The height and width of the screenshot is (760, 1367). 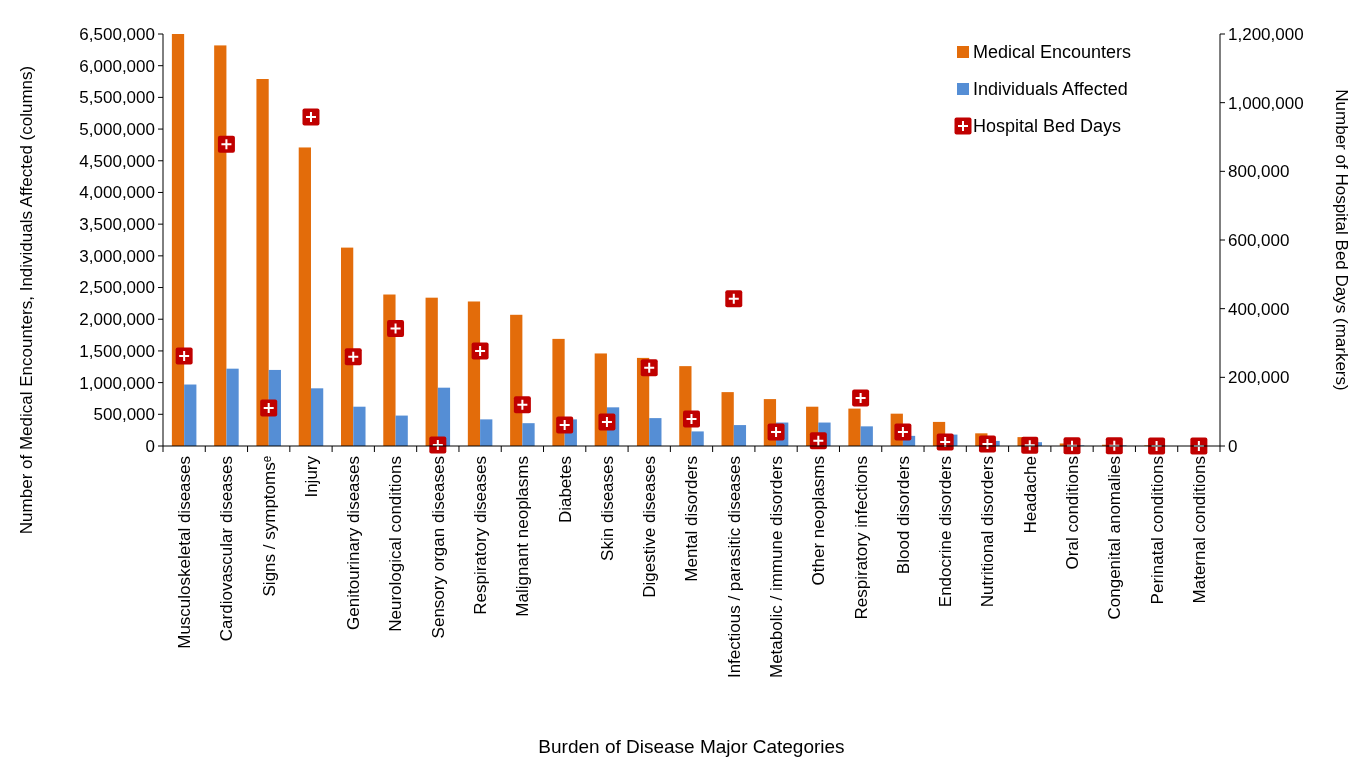 I want to click on y-tick-label: 4,000,000, so click(x=117, y=193).